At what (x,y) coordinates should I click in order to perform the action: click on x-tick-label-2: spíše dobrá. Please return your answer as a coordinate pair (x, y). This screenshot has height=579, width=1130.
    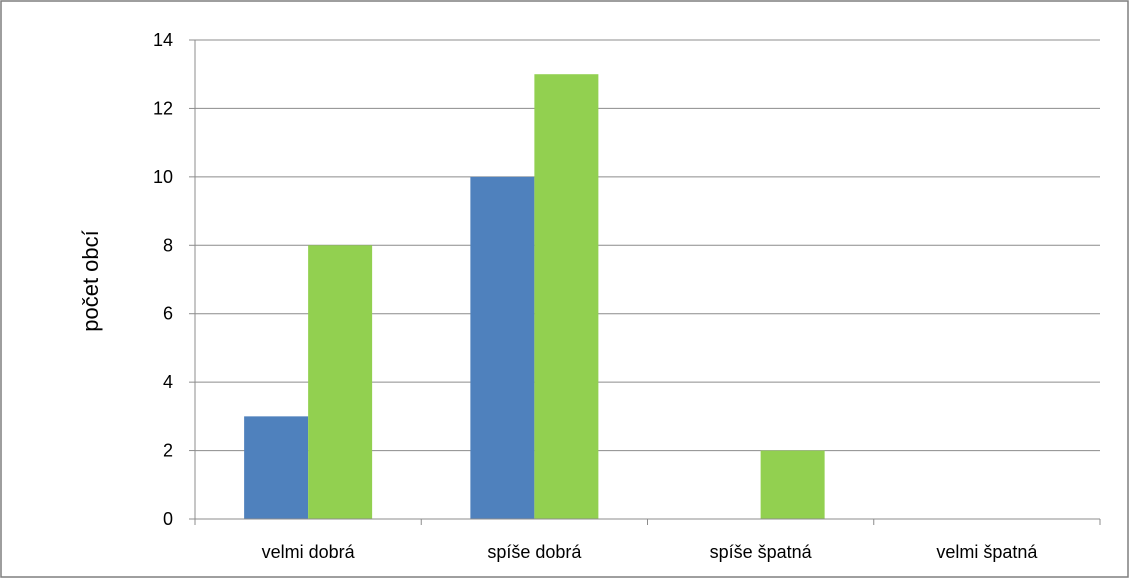
    Looking at the image, I should click on (534, 552).